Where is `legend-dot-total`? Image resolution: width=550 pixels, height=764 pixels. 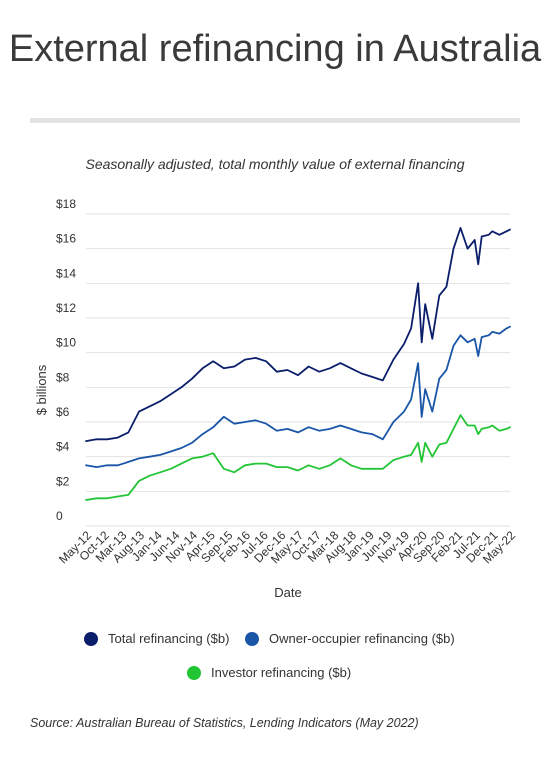 legend-dot-total is located at coordinates (91, 638).